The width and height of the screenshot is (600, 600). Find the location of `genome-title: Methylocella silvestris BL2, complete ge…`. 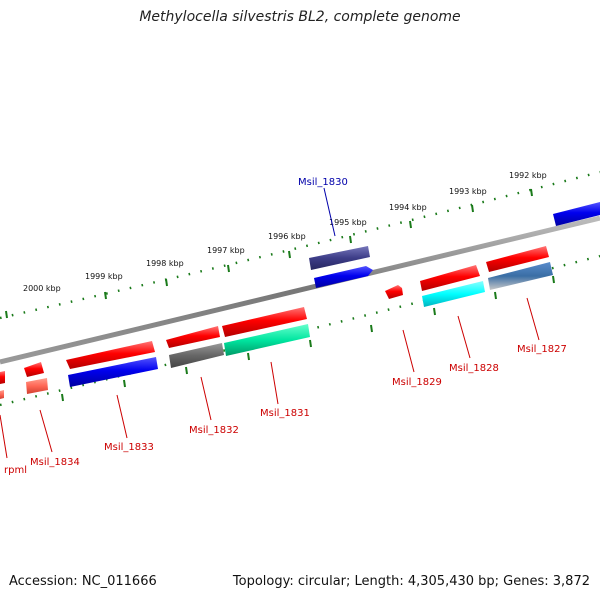

genome-title: Methylocella silvestris BL2, complete ge… is located at coordinates (300, 17).